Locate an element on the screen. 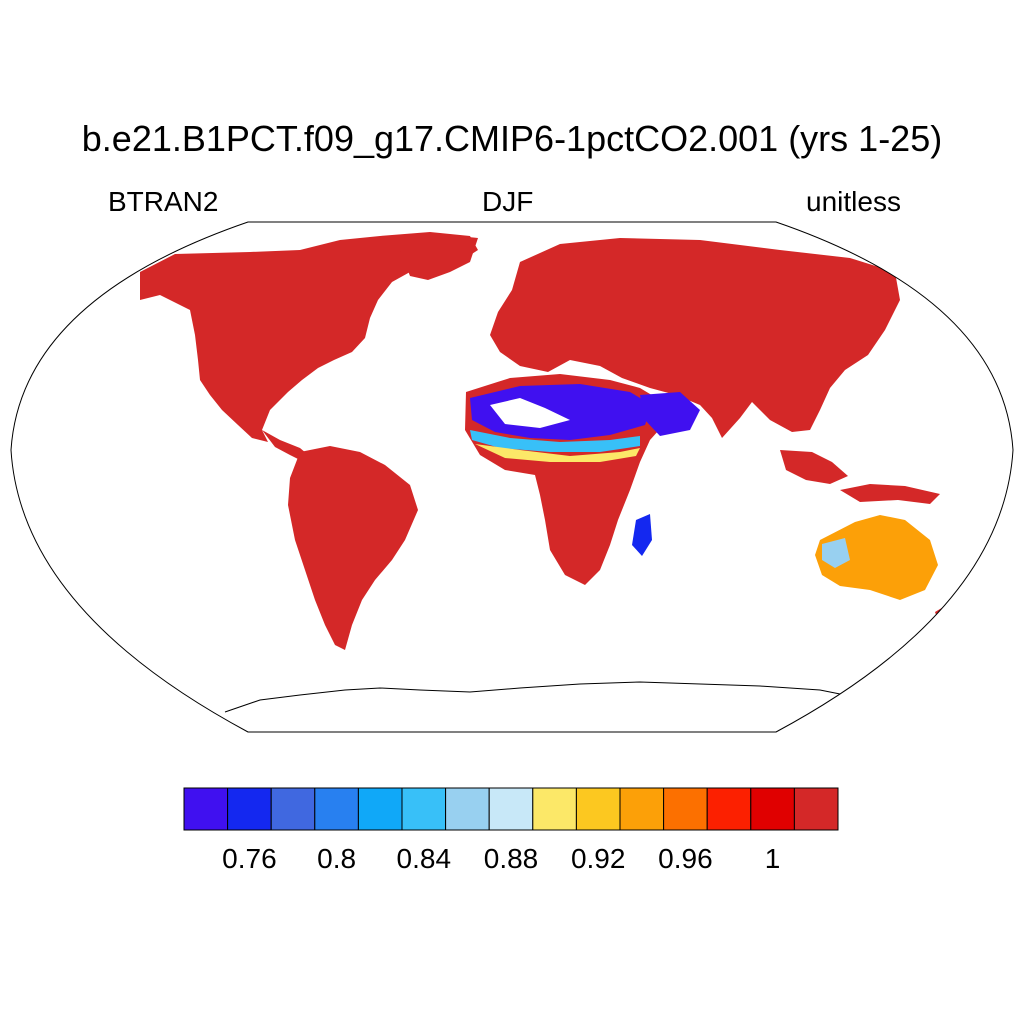  colorbar-tick-label: 0.96 is located at coordinates (685, 858).